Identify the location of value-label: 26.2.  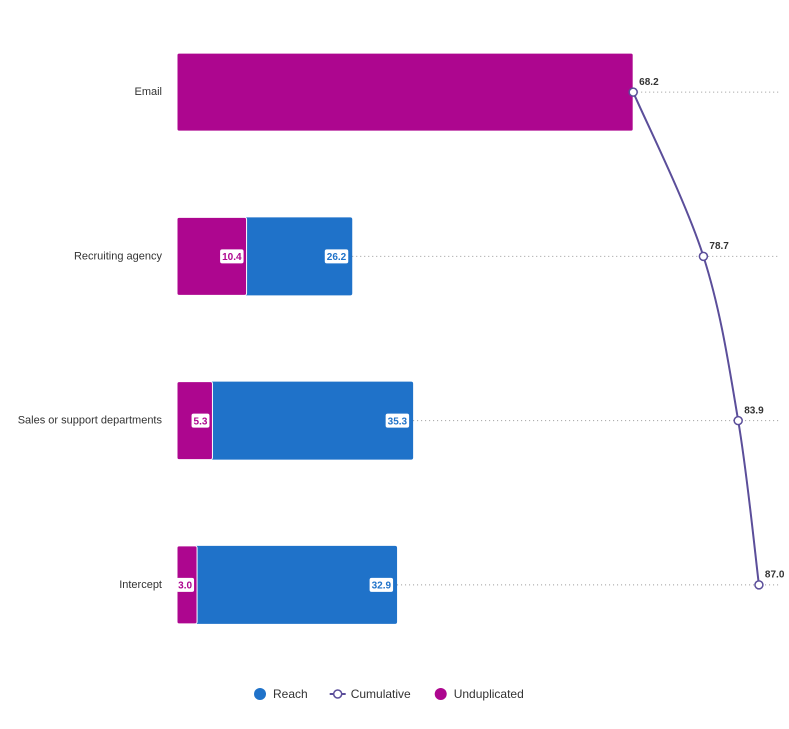
(336, 256).